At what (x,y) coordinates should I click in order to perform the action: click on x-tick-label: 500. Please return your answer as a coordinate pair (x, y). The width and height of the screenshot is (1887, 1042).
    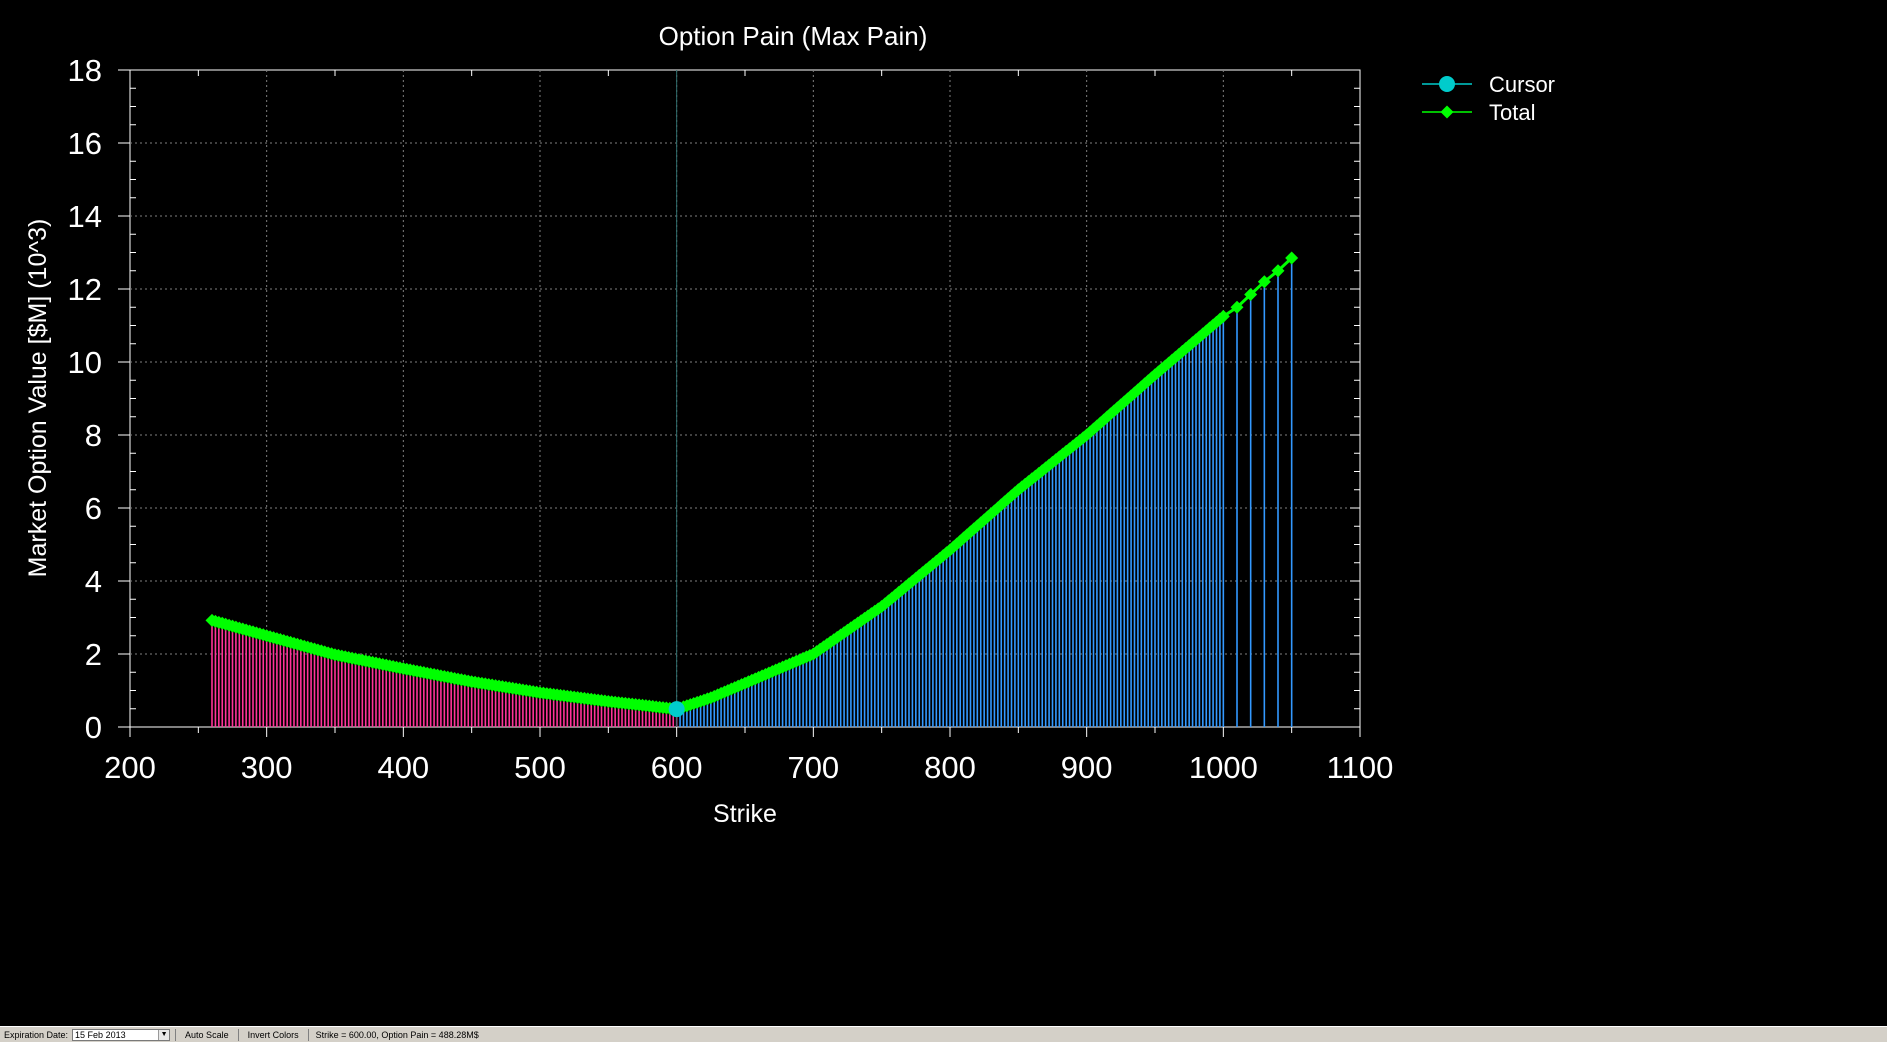
    Looking at the image, I should click on (540, 767).